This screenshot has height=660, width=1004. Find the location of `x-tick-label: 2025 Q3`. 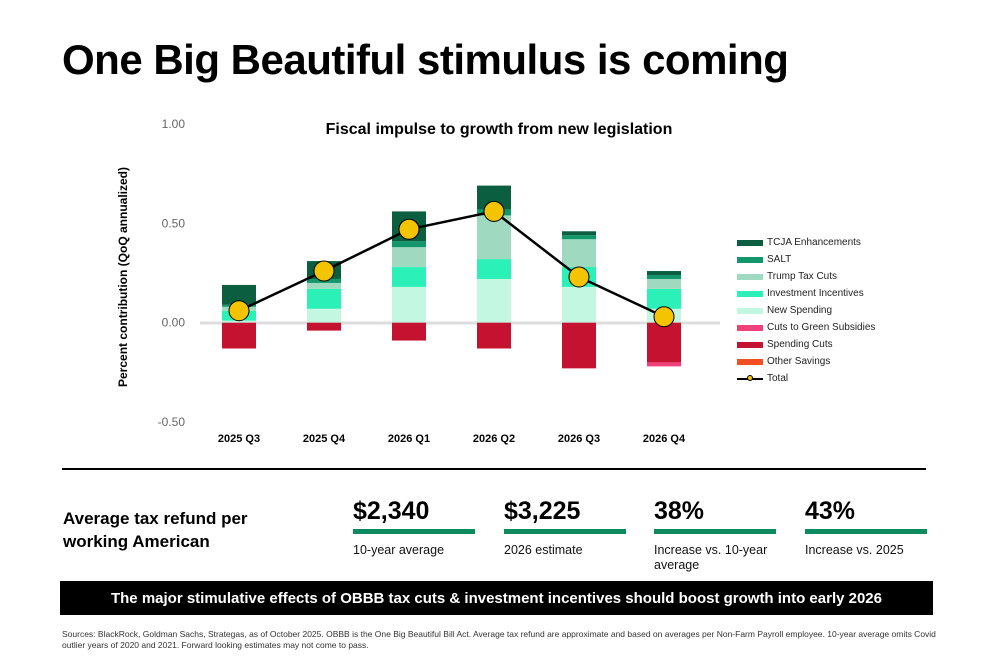

x-tick-label: 2025 Q3 is located at coordinates (239, 439).